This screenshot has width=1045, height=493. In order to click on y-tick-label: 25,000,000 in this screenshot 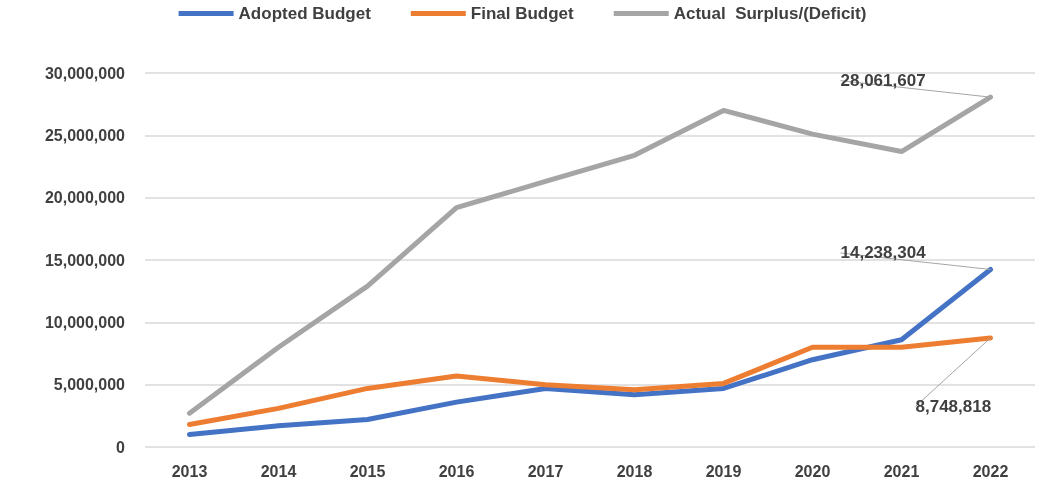, I will do `click(85, 135)`.